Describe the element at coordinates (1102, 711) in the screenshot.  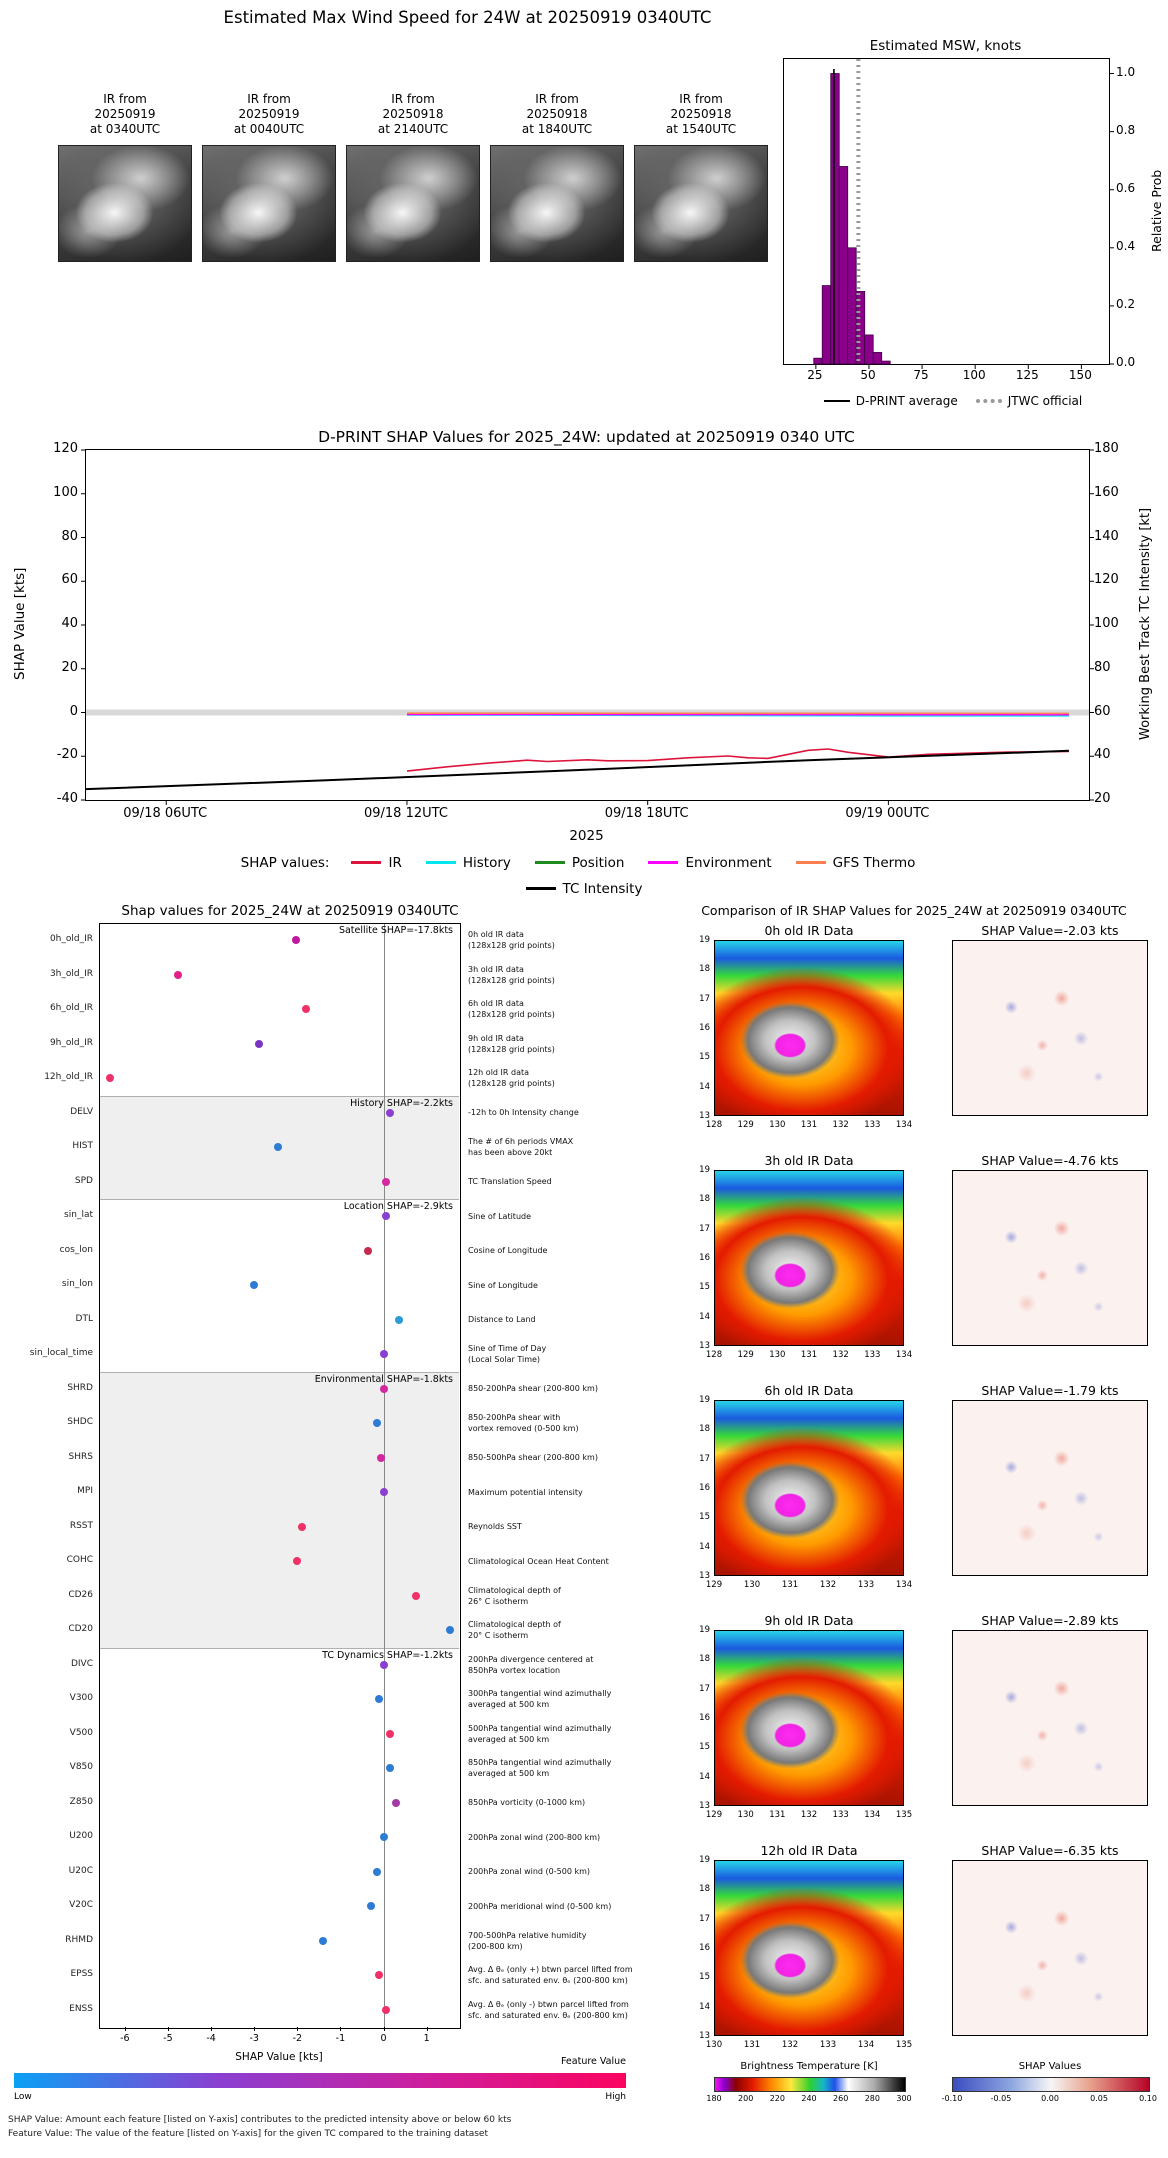
I see `ts-ytick-right-label: 60` at that location.